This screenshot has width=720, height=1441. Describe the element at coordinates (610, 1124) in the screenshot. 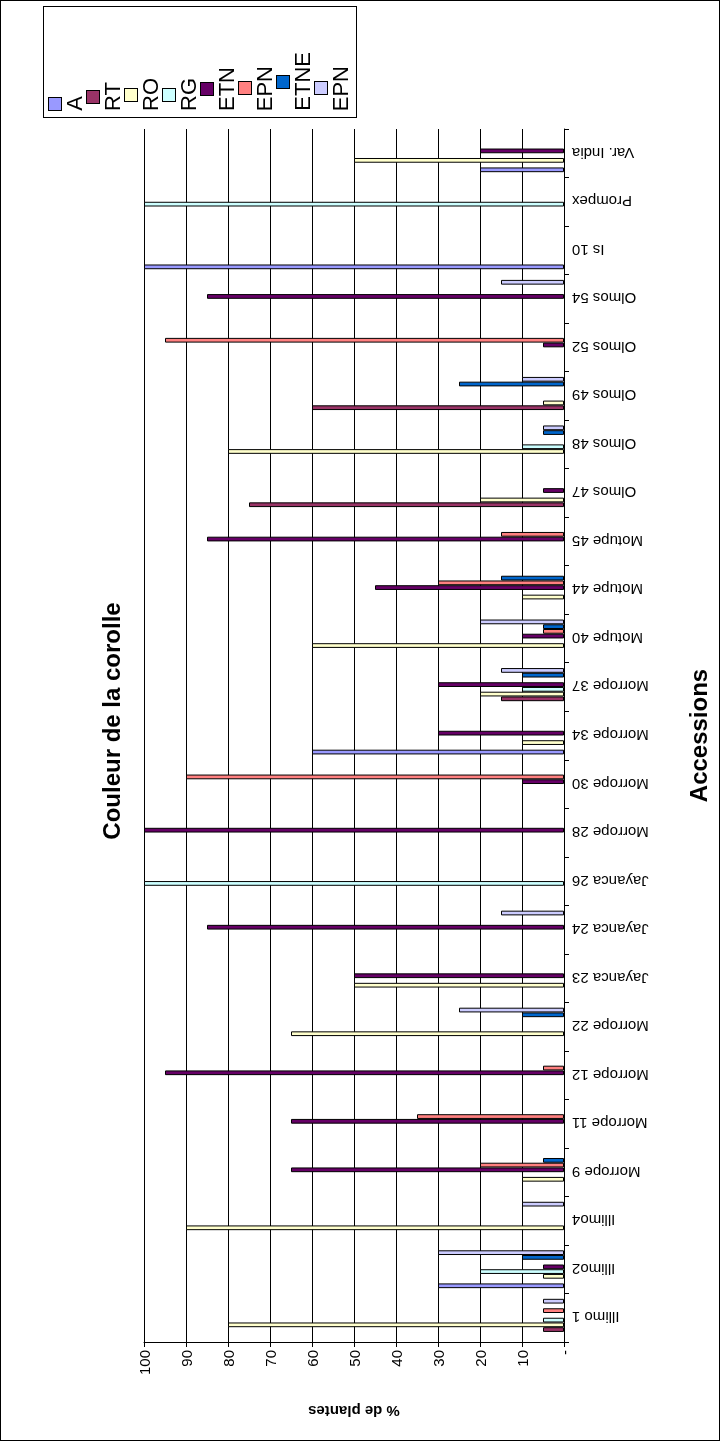

I see `y-tick-label: Morrope 11` at that location.